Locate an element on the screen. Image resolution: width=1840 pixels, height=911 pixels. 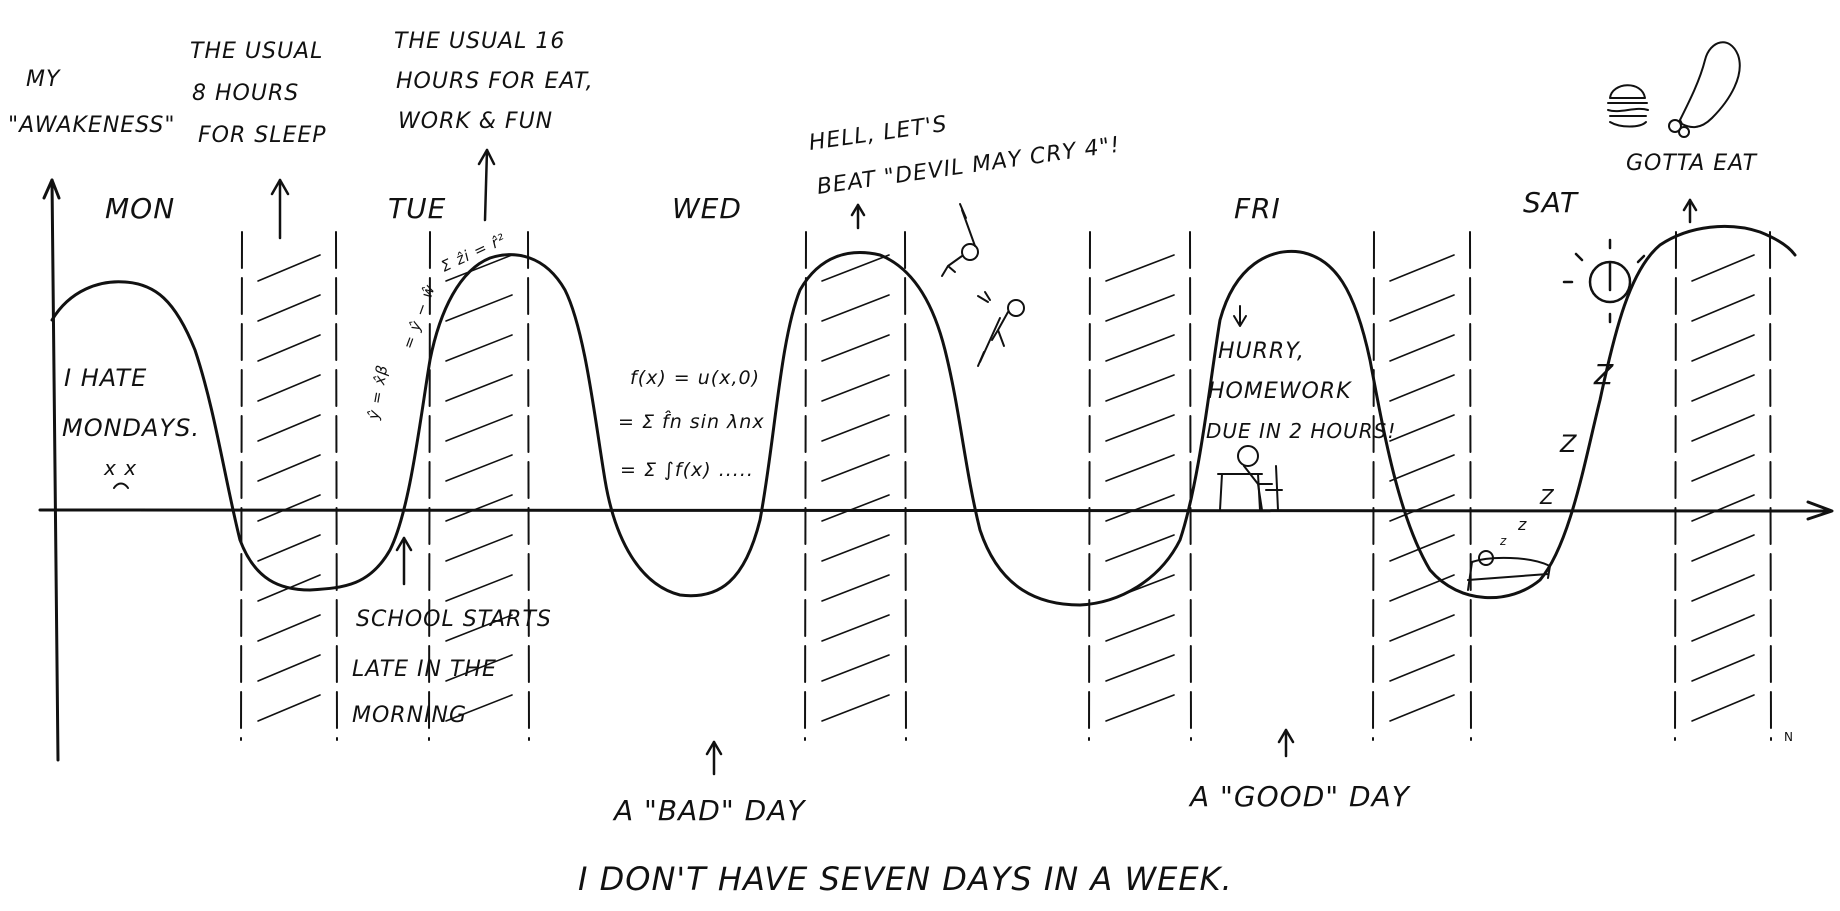
homework-note-line2: HOMEWORK is located at coordinates (1280, 391).